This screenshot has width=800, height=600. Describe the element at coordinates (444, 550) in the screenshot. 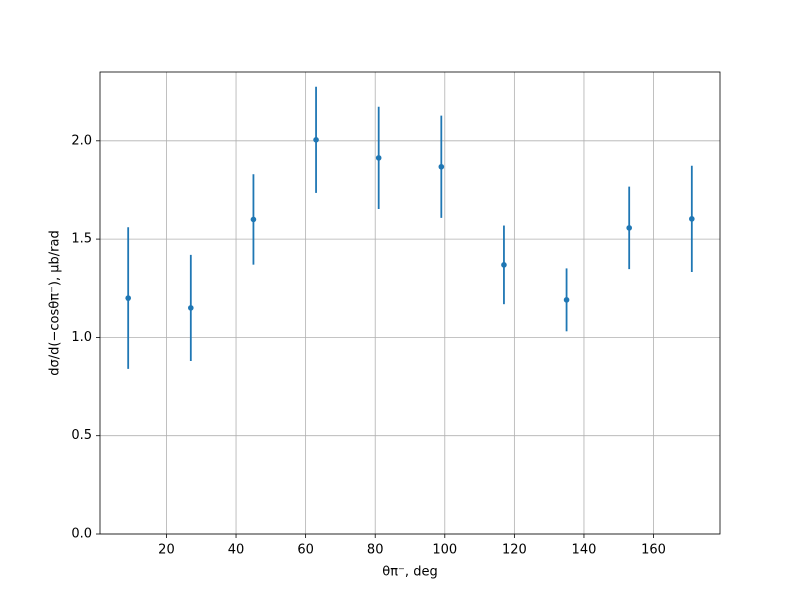

I see `x-tick-label: 100` at that location.